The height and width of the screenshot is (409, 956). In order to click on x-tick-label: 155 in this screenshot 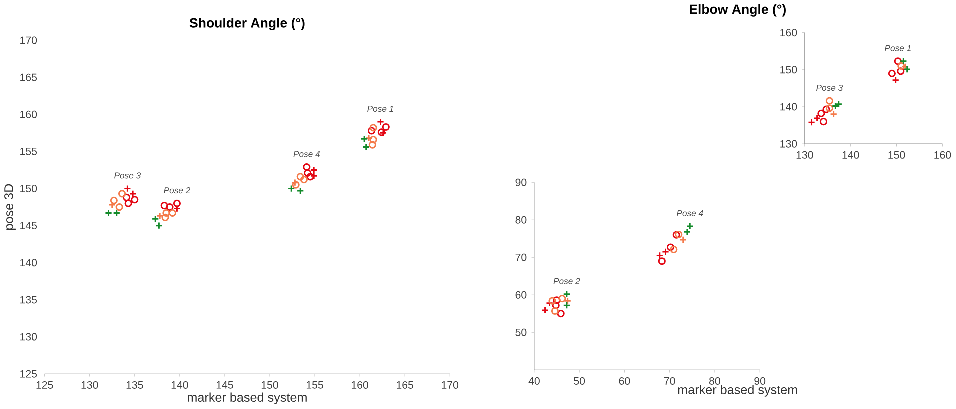, I will do `click(315, 385)`.